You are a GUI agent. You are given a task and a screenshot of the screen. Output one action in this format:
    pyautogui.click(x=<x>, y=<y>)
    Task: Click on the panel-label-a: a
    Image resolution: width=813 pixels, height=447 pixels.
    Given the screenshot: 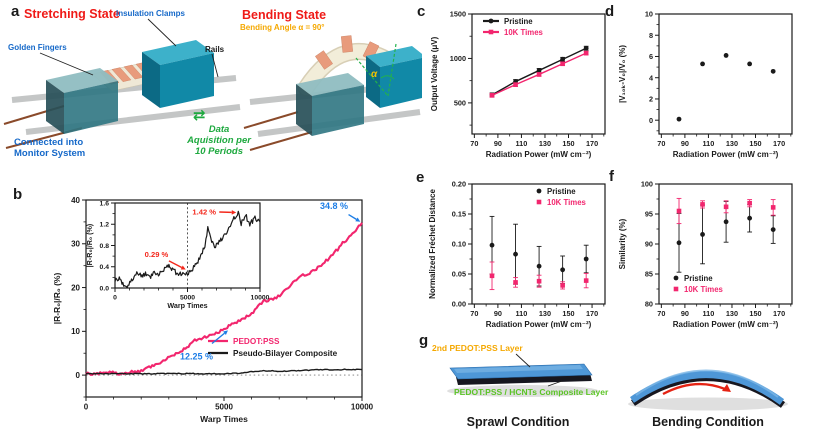 What is the action you would take?
    pyautogui.click(x=15, y=11)
    